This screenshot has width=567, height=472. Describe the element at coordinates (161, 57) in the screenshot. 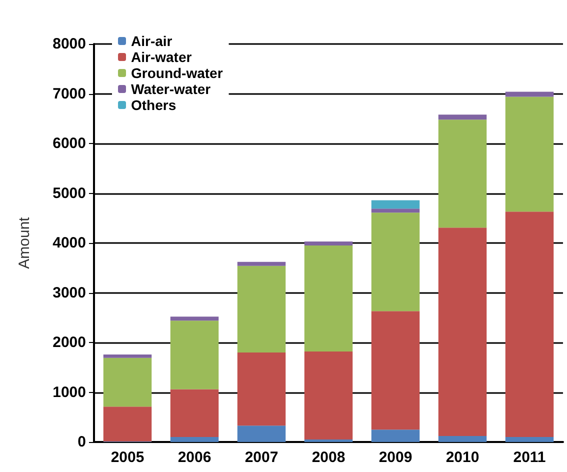

I see `legend-label: Air-water` at that location.